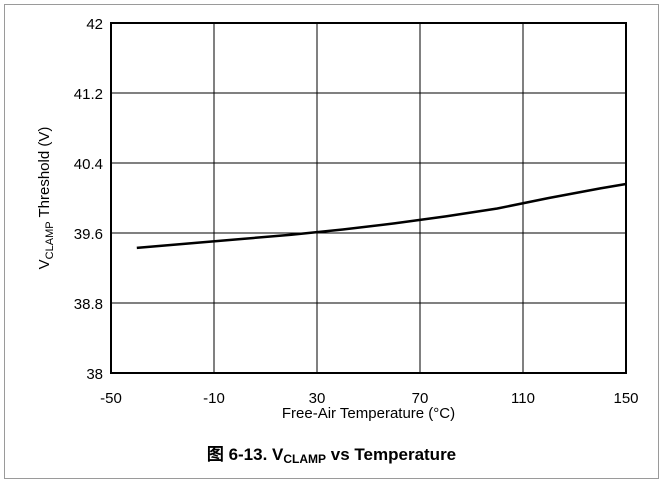  What do you see at coordinates (523, 398) in the screenshot?
I see `x-tick-label: 110` at bounding box center [523, 398].